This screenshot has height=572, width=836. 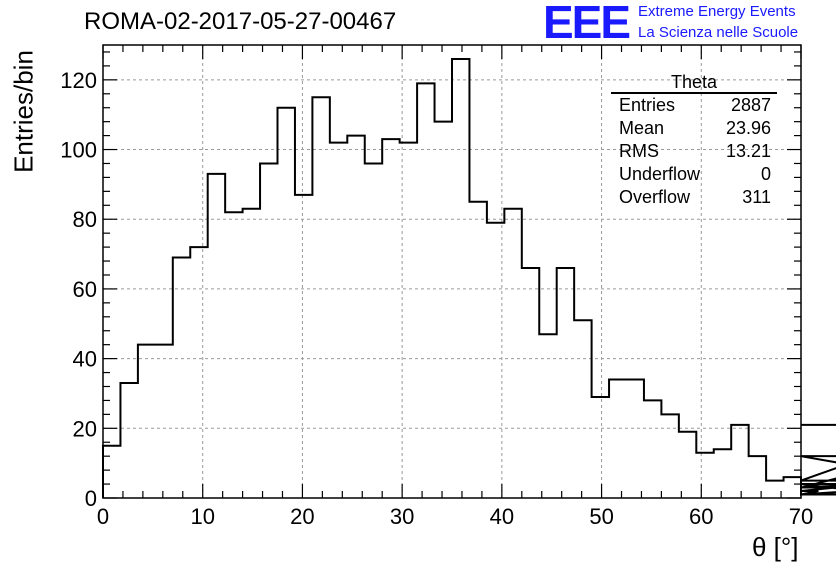 What do you see at coordinates (85, 219) in the screenshot?
I see `y-tick-label: 80` at bounding box center [85, 219].